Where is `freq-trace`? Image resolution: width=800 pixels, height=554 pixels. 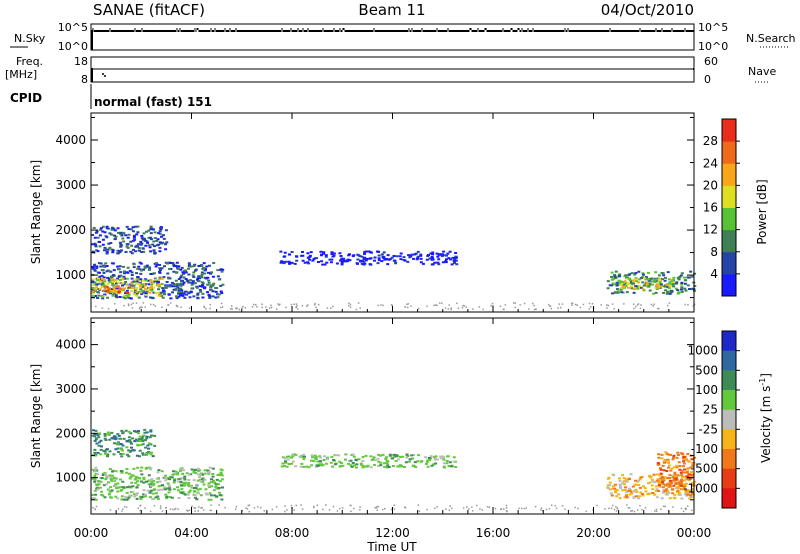
freq-trace is located at coordinates (392, 75).